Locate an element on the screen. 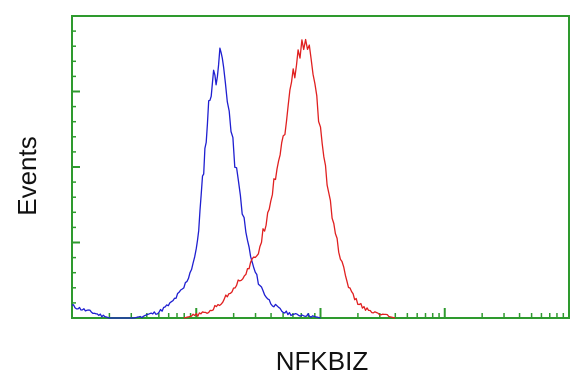 Image resolution: width=571 pixels, height=378 pixels. x-axis-label: NFKBIZ is located at coordinates (322, 361).